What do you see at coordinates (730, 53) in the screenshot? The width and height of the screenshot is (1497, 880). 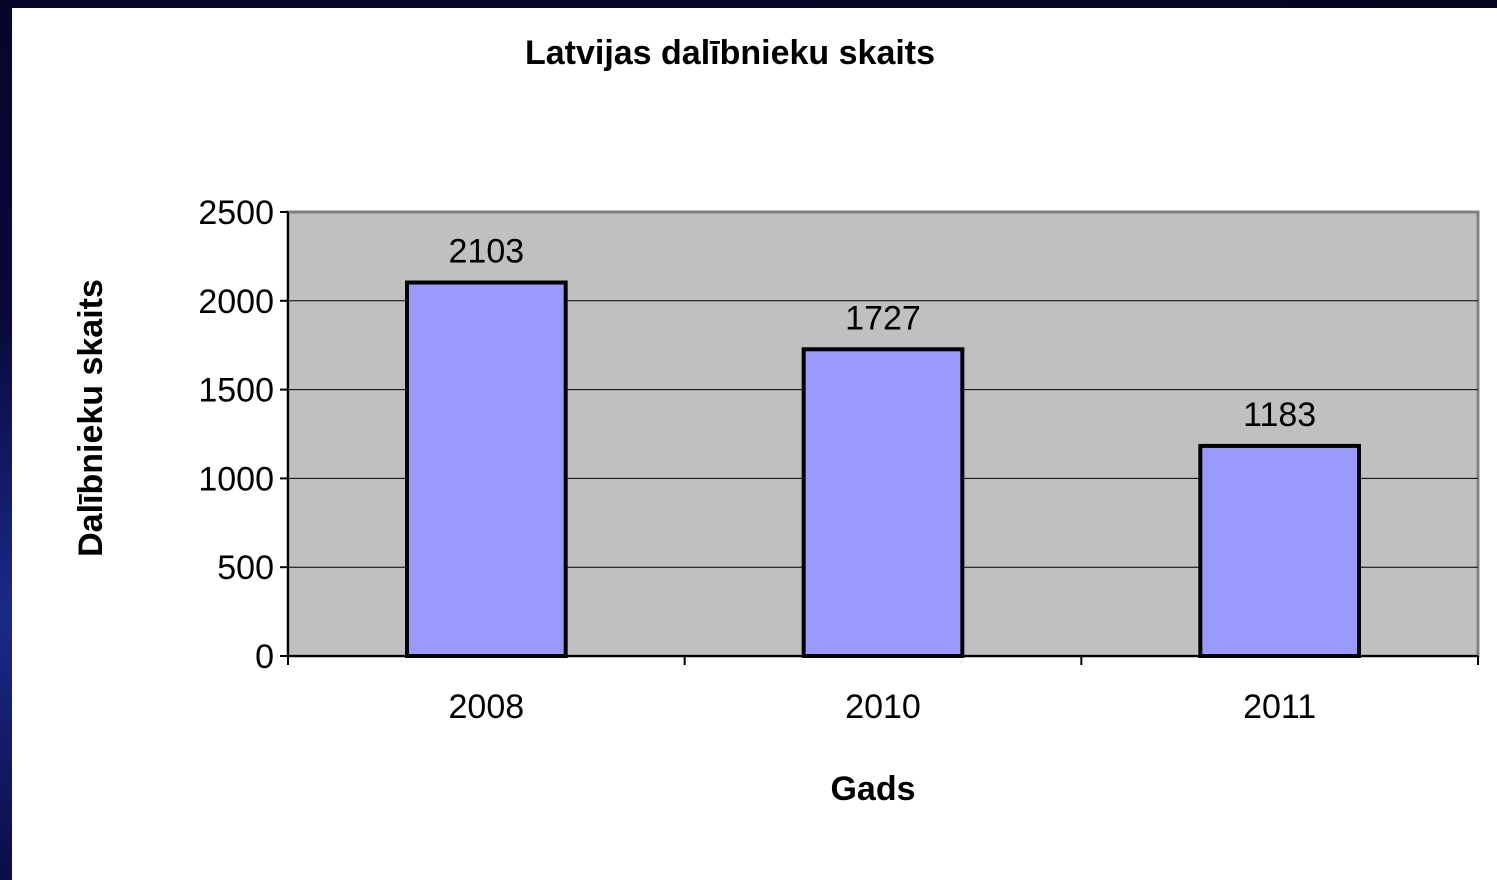 I see `chart-title: Latvijas dalībnieku skaits` at bounding box center [730, 53].